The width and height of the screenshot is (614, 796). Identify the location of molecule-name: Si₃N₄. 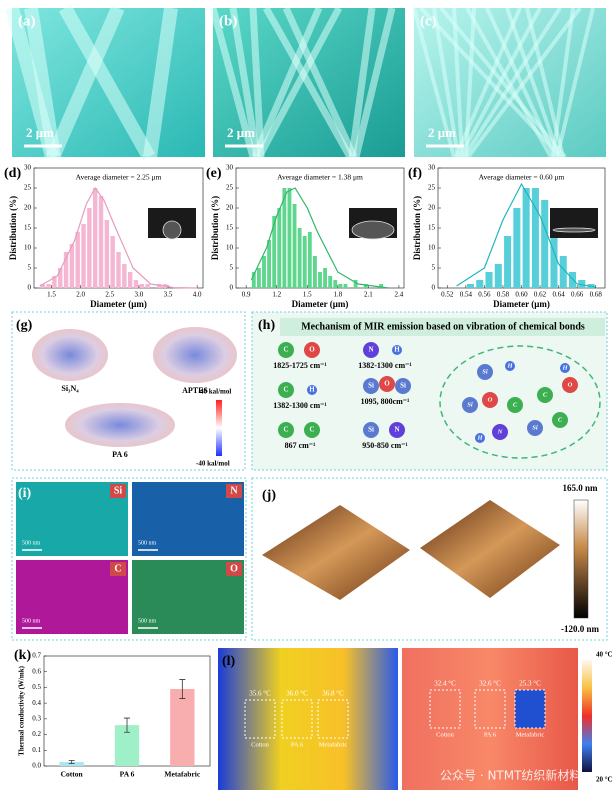
(70, 388).